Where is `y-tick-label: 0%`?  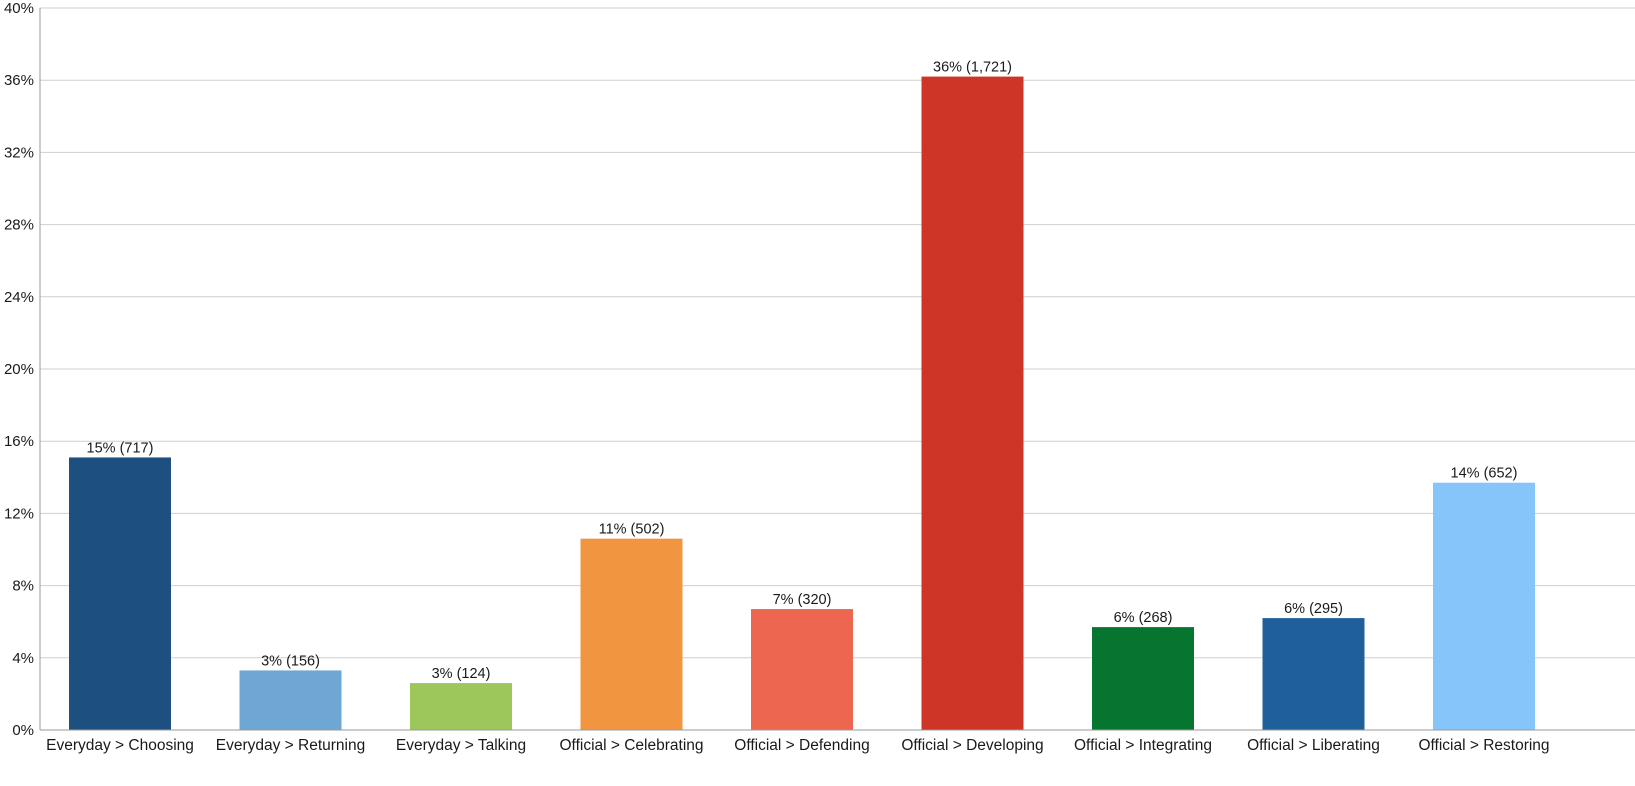 y-tick-label: 0% is located at coordinates (23, 730).